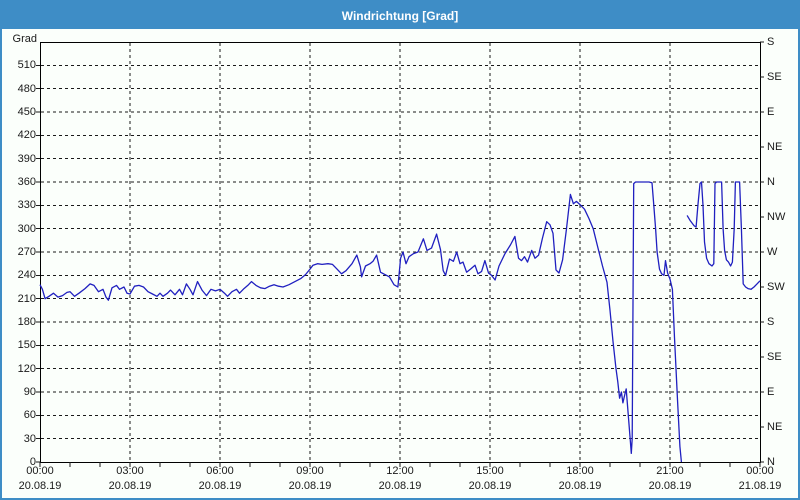 This screenshot has width=800, height=500. Describe the element at coordinates (772, 252) in the screenshot. I see `compass-tick-label: W` at that location.